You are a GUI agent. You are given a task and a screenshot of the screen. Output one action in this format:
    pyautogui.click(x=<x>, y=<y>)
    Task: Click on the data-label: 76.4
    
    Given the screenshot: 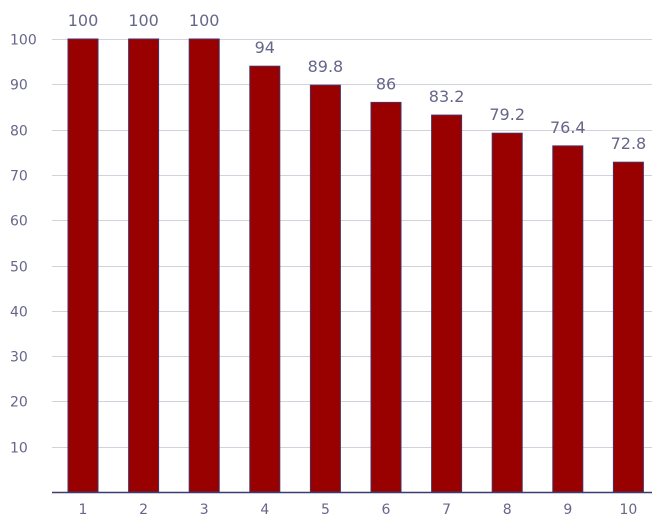 What is the action you would take?
    pyautogui.click(x=568, y=127)
    